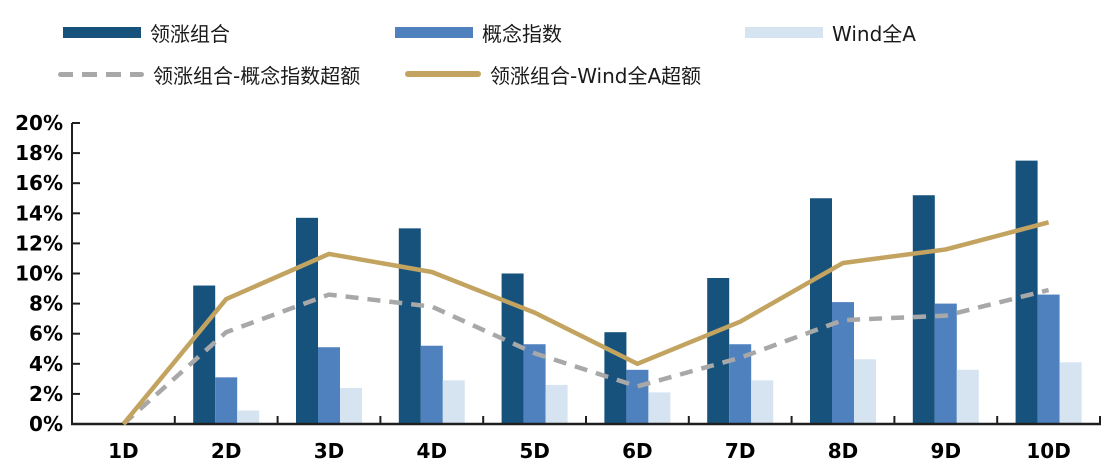  Describe the element at coordinates (946, 451) in the screenshot. I see `x-axis-category-label: 9D` at that location.